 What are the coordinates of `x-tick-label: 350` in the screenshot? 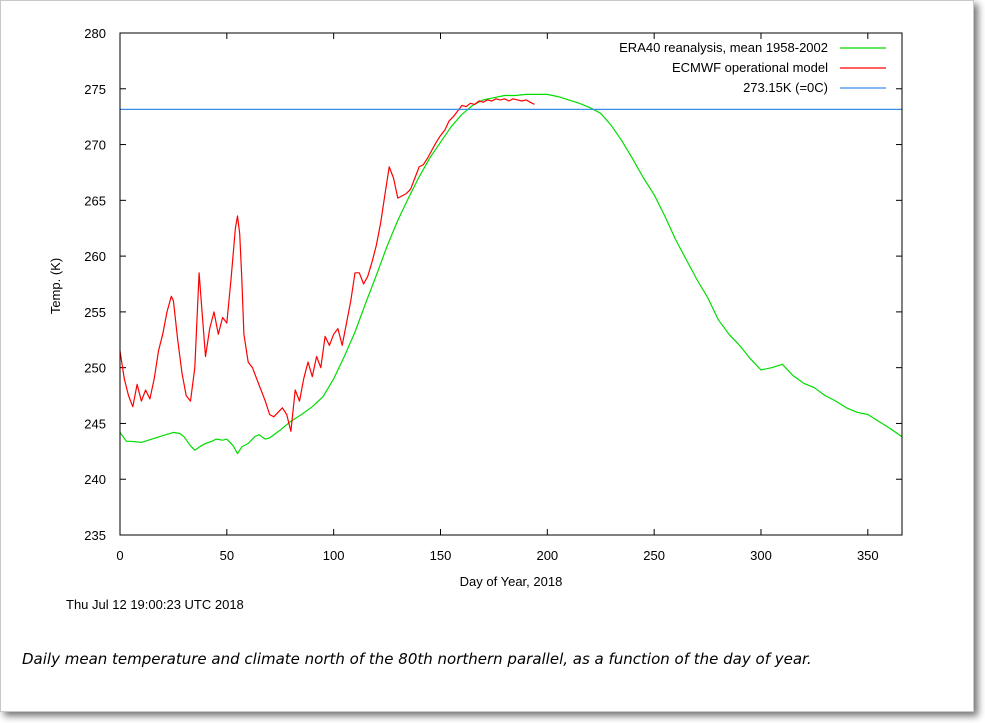 It's located at (868, 555).